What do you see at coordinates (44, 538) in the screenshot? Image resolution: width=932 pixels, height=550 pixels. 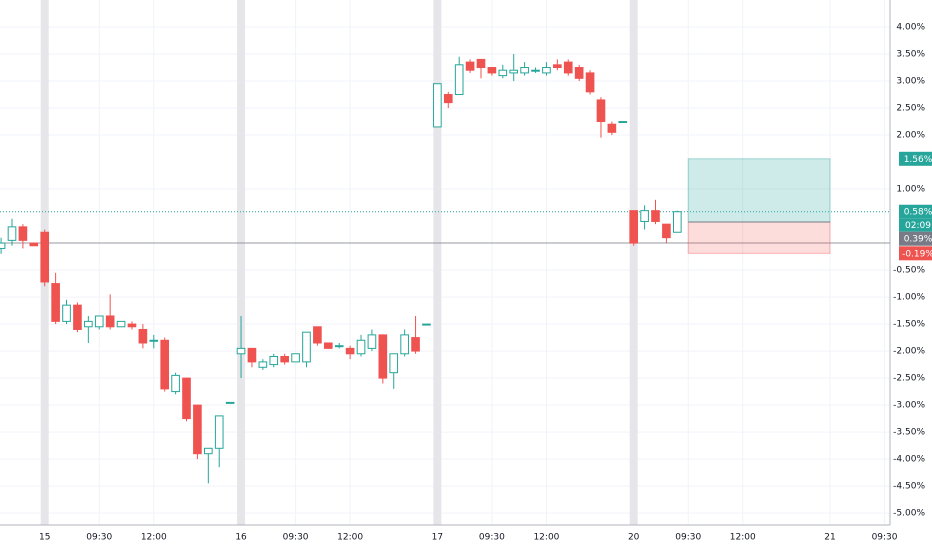 I see `x-tick-label: 15` at bounding box center [44, 538].